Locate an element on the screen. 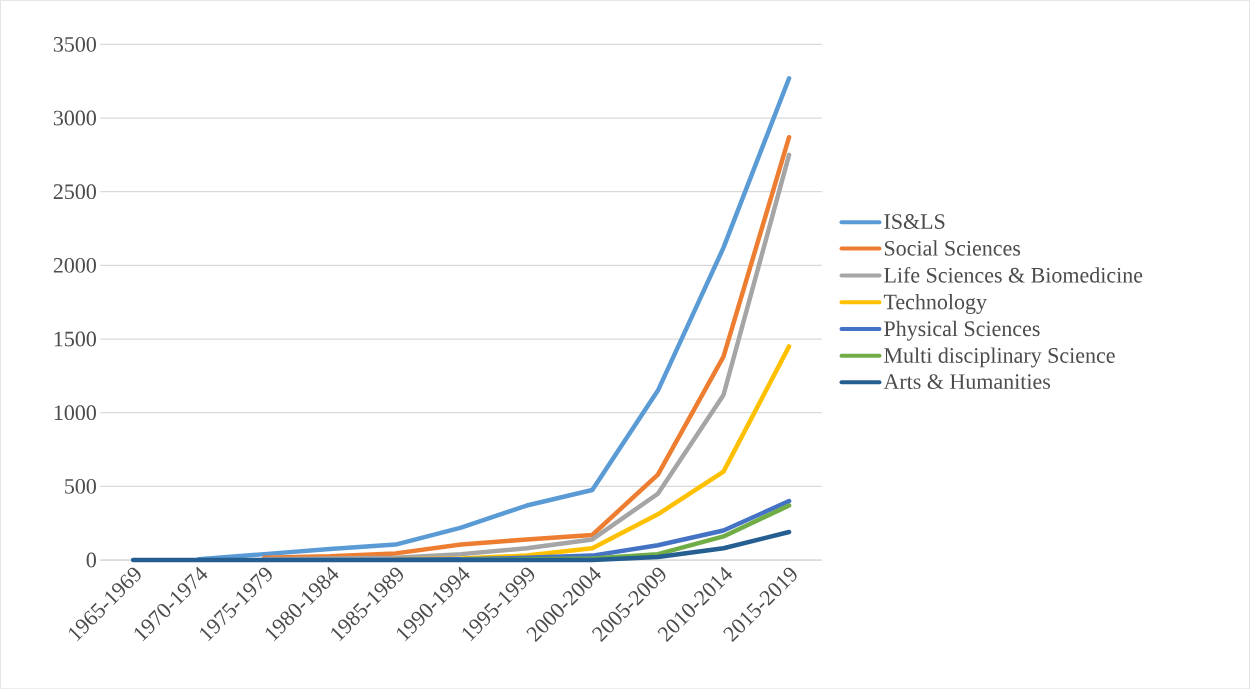  legend-label: Multi disciplinary Science is located at coordinates (999, 357).